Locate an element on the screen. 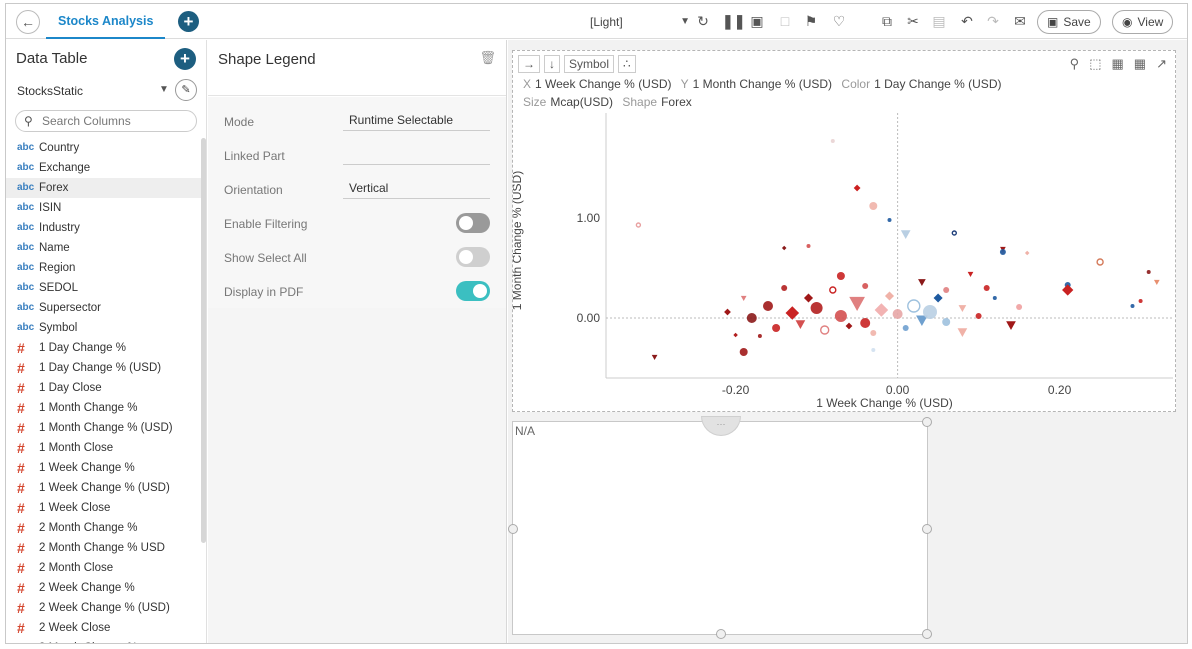  redo-icon: ↷ is located at coordinates (993, 21).